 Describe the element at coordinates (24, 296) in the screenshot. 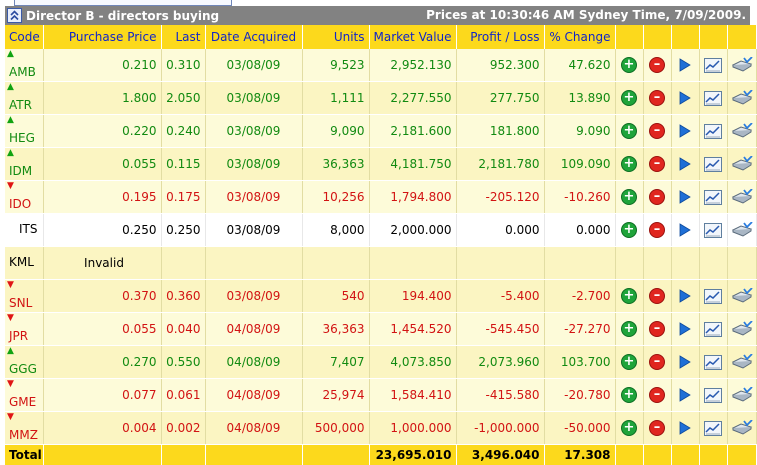

I see `stock-code-cell: ▼SNL` at that location.